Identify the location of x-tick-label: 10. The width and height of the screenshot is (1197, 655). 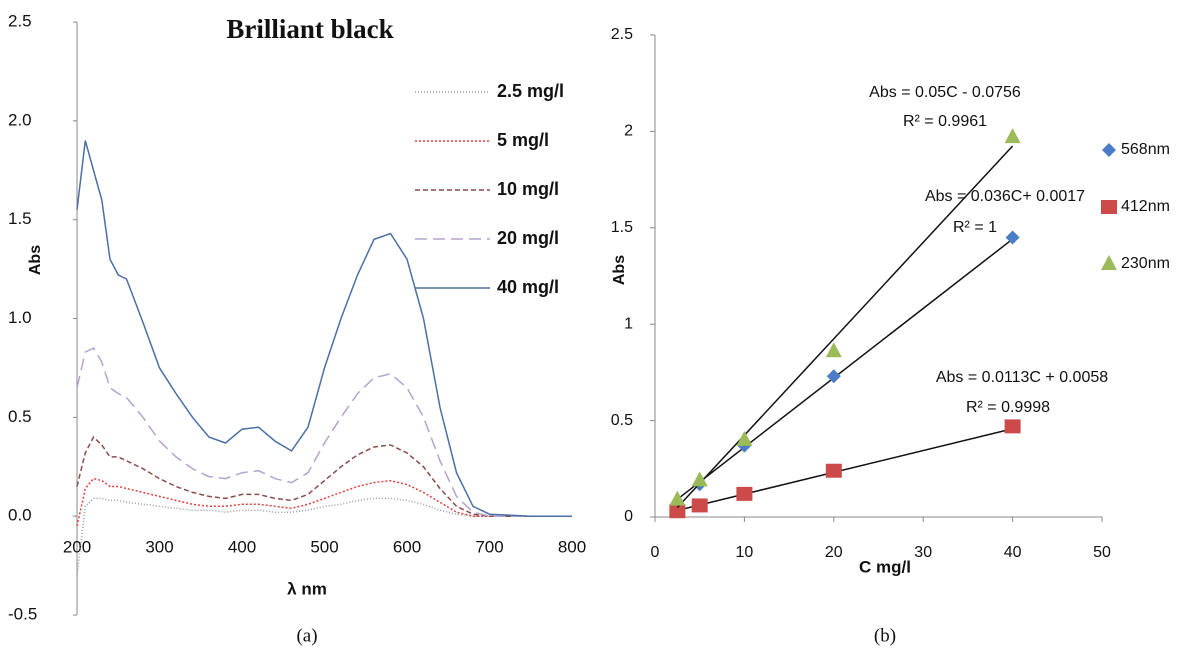
(745, 552).